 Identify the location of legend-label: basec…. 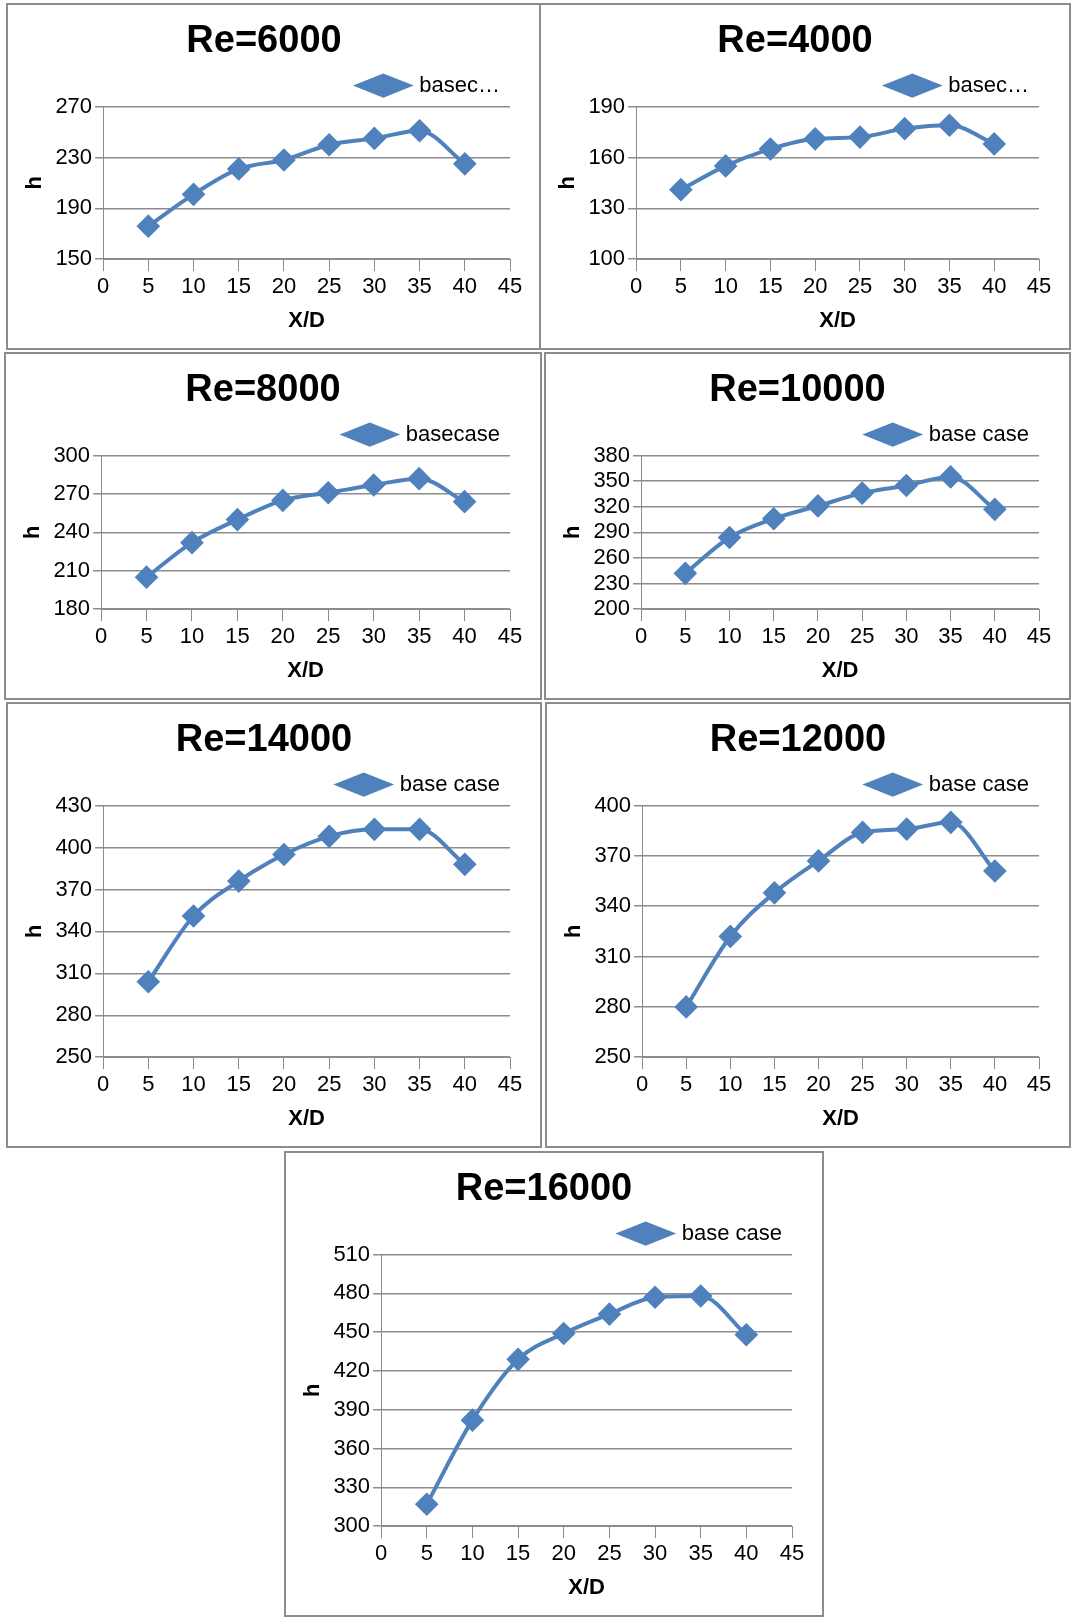
(989, 84).